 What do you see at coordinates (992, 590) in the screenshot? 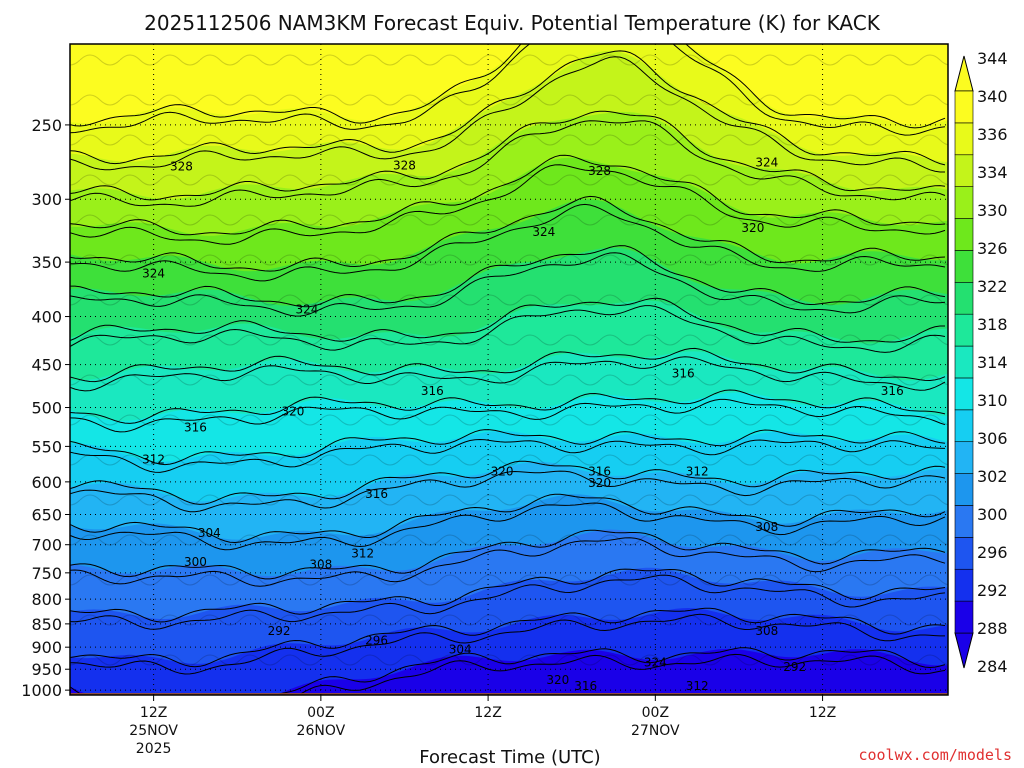
I see `colorbar-label: 292` at bounding box center [992, 590].